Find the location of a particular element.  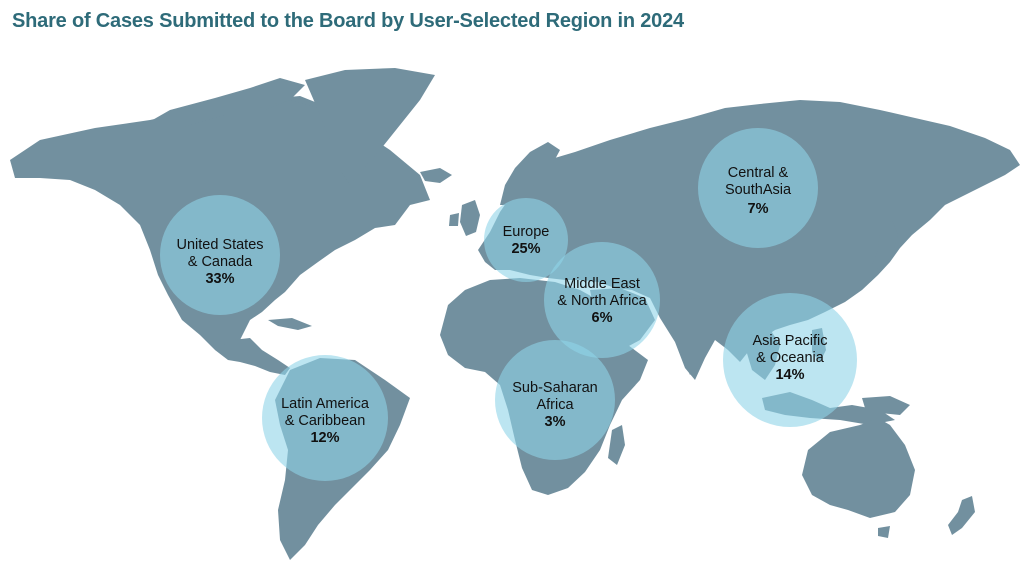

cuba-island is located at coordinates (290, 324).